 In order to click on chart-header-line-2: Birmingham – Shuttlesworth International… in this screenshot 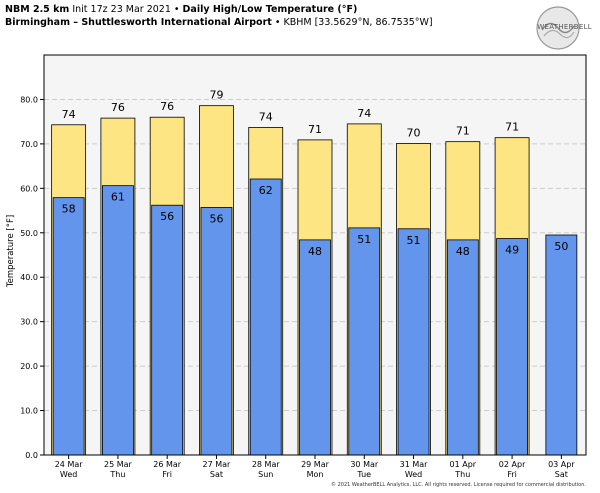, I will do `click(219, 22)`.